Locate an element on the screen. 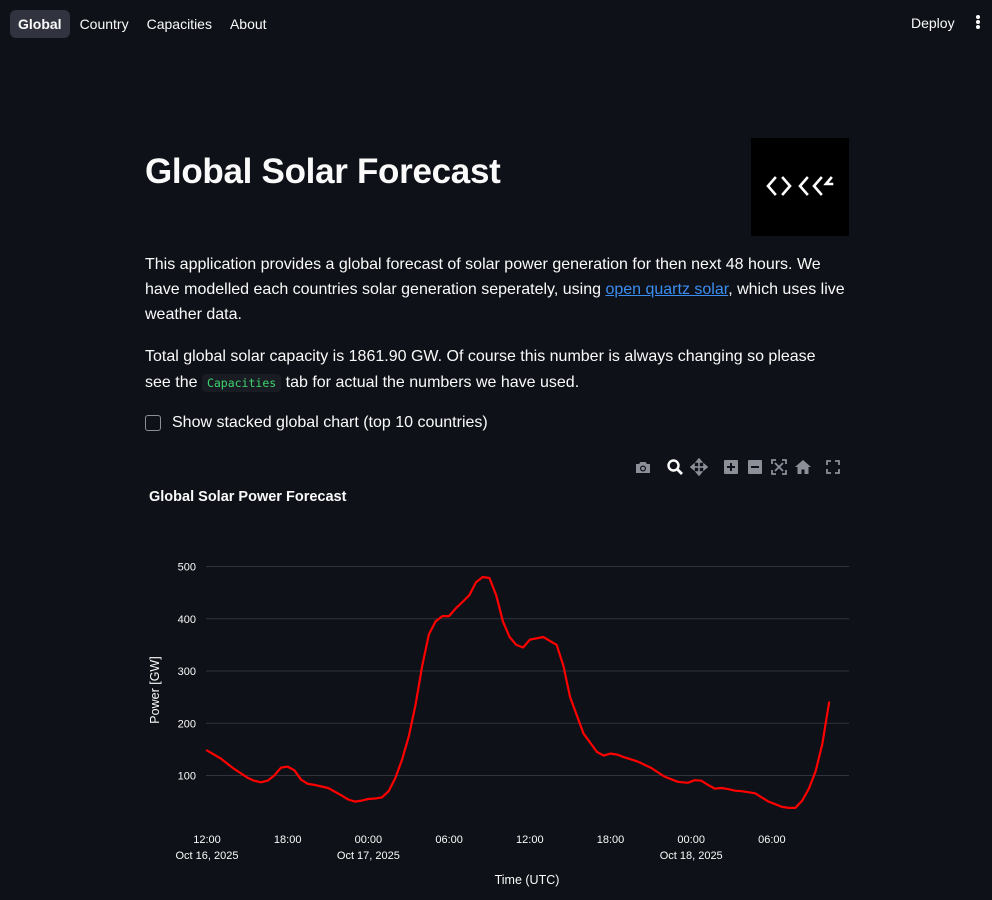 The height and width of the screenshot is (900, 992). deploy-button: Deploy is located at coordinates (933, 23).